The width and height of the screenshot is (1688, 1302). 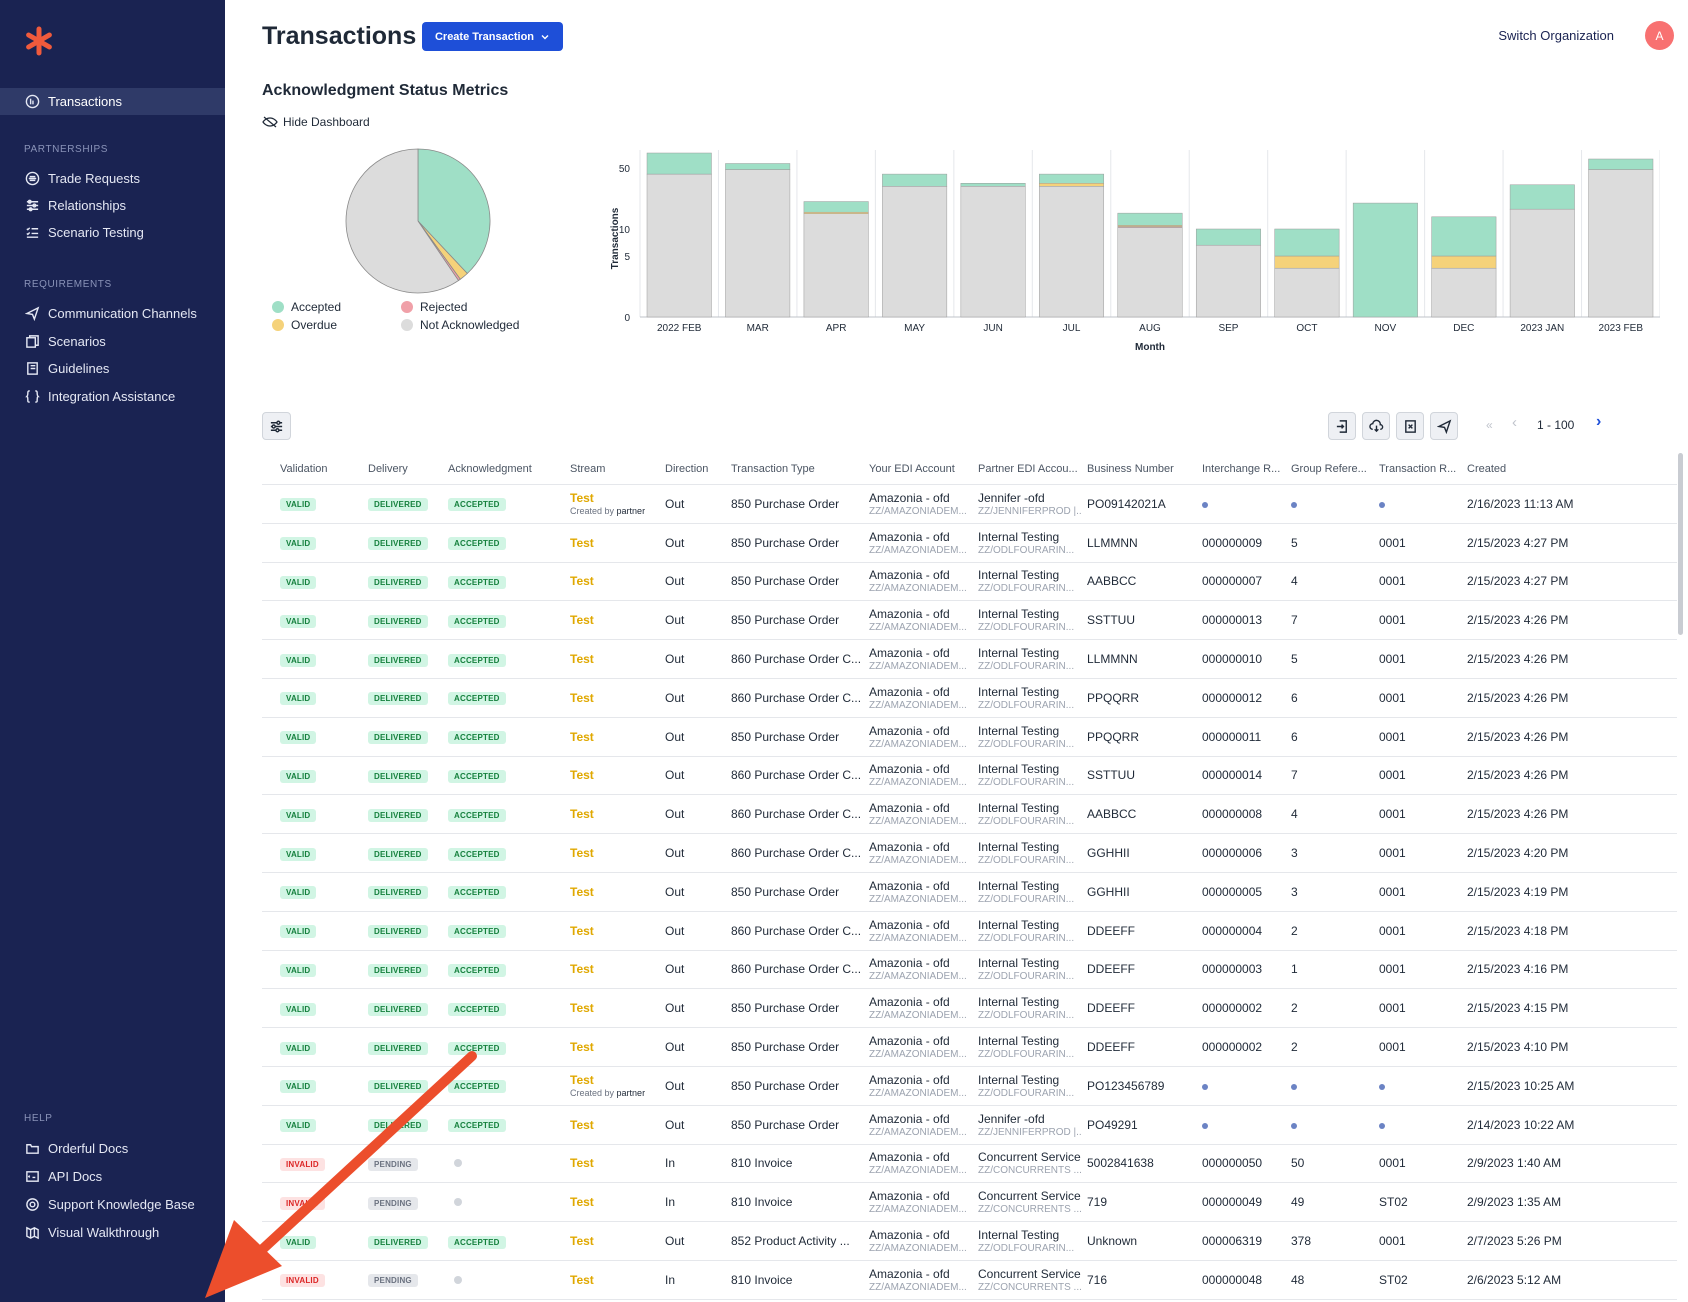 What do you see at coordinates (1514, 422) in the screenshot?
I see `pager-prev-button: ‹` at bounding box center [1514, 422].